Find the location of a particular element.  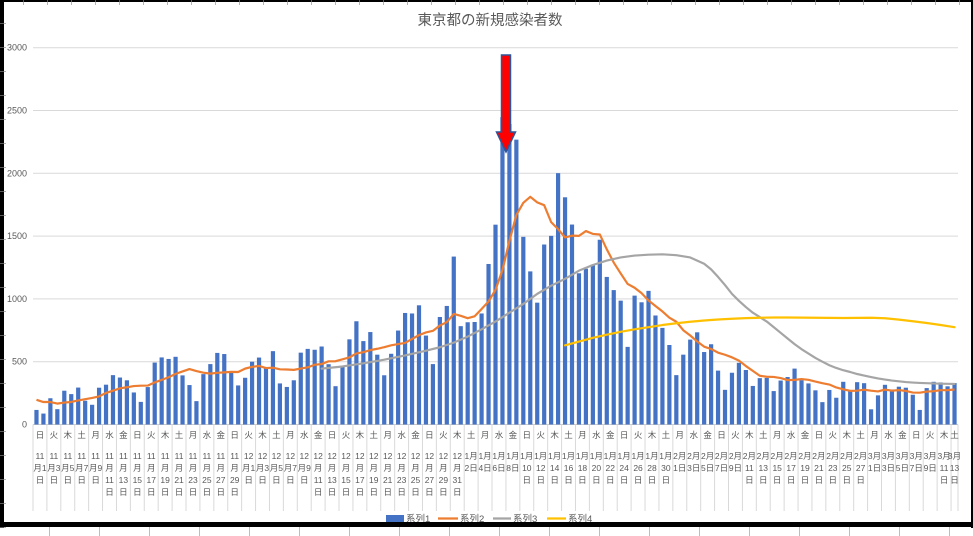

series4-line is located at coordinates (759, 331).